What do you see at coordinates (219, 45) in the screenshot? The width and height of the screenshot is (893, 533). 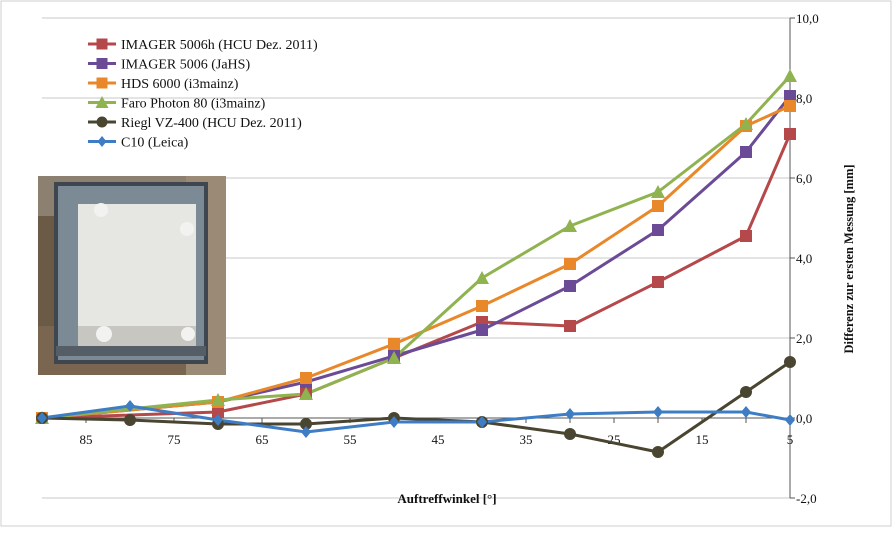 I see `legend-label: IMAGER 5006h (HCU Dez. 2011)` at bounding box center [219, 45].